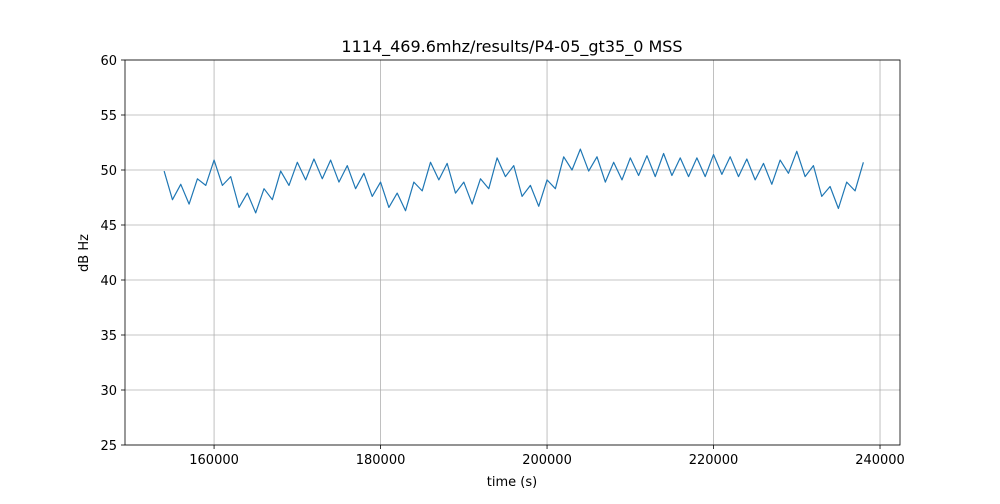 The height and width of the screenshot is (504, 1000). What do you see at coordinates (511, 47) in the screenshot?
I see `chart-title: 1114_469.6mhz/results/P4-05_gt35_0 MSS` at bounding box center [511, 47].